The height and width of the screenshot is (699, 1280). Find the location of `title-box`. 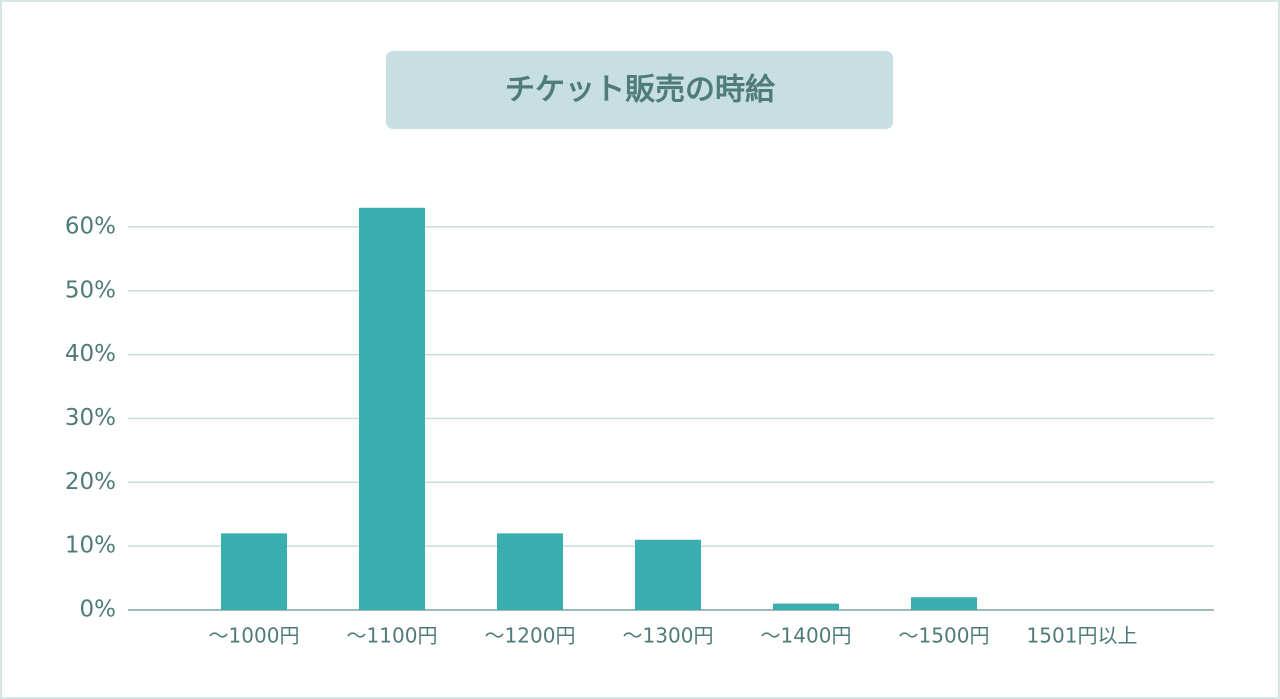

title-box is located at coordinates (639, 90).